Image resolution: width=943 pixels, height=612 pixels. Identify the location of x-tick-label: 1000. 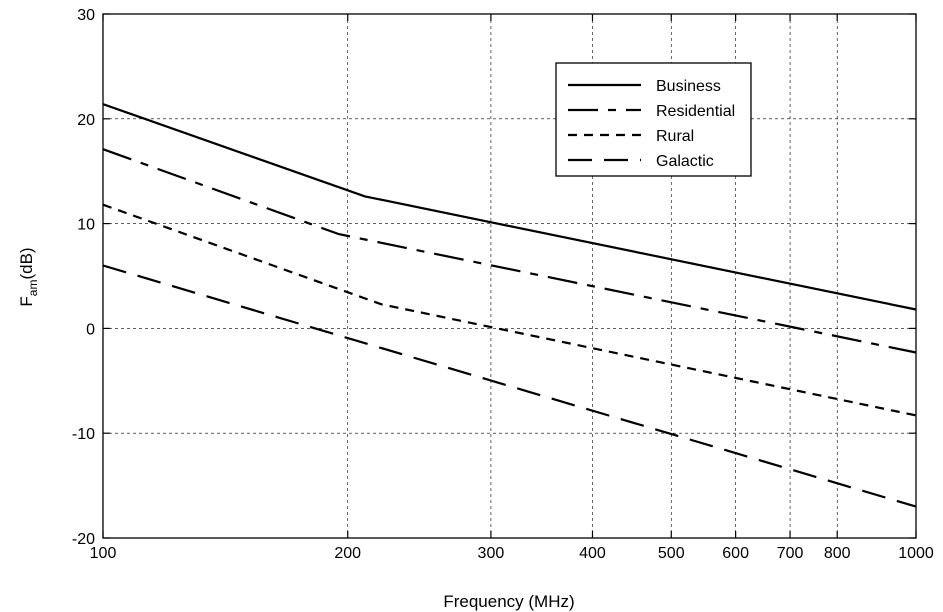
(916, 553).